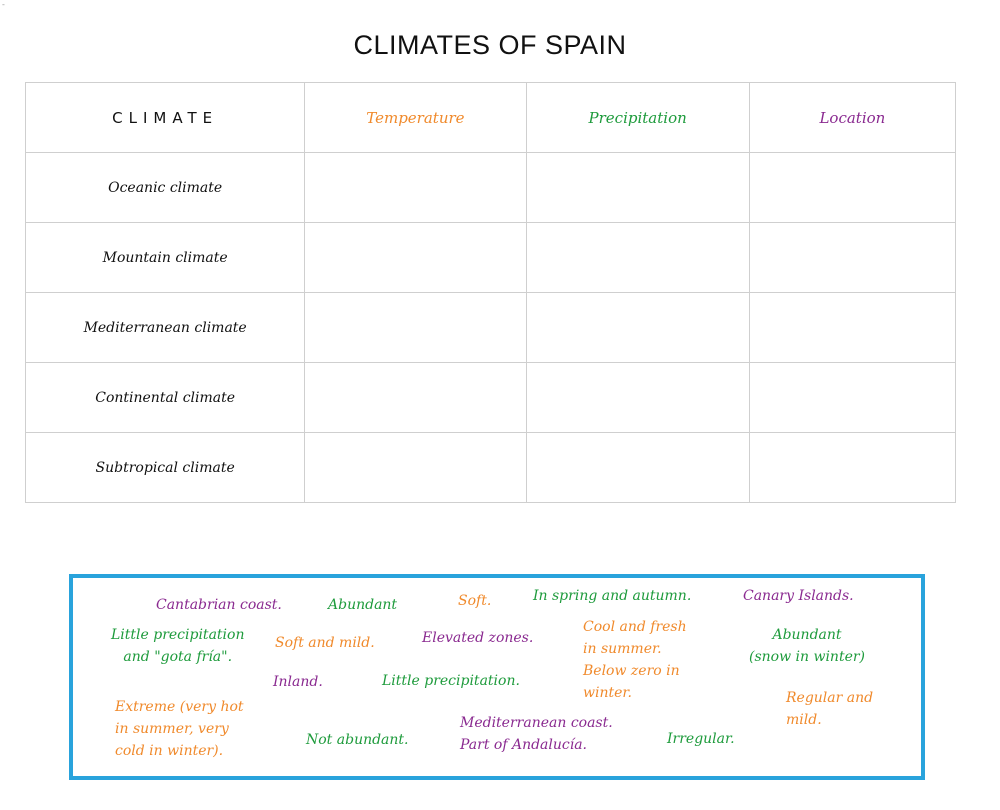 Image resolution: width=1000 pixels, height=810 pixels. Describe the element at coordinates (852, 187) in the screenshot. I see `drop-cell-oceanic-location` at that location.